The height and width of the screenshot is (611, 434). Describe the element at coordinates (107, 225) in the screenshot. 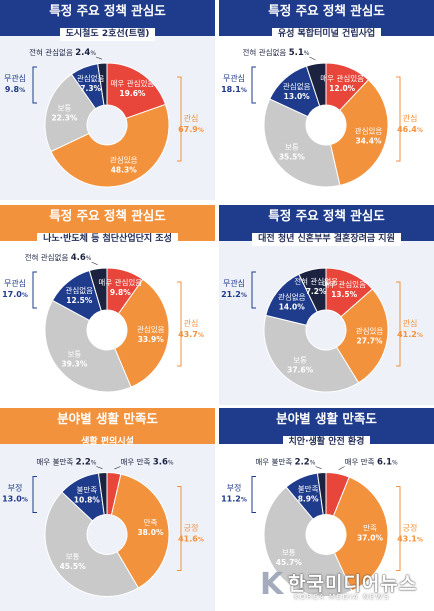

I see `panel-header: 특정 주요 정책 관심도 나노·반도체 등 첨단산업단지 조성` at that location.